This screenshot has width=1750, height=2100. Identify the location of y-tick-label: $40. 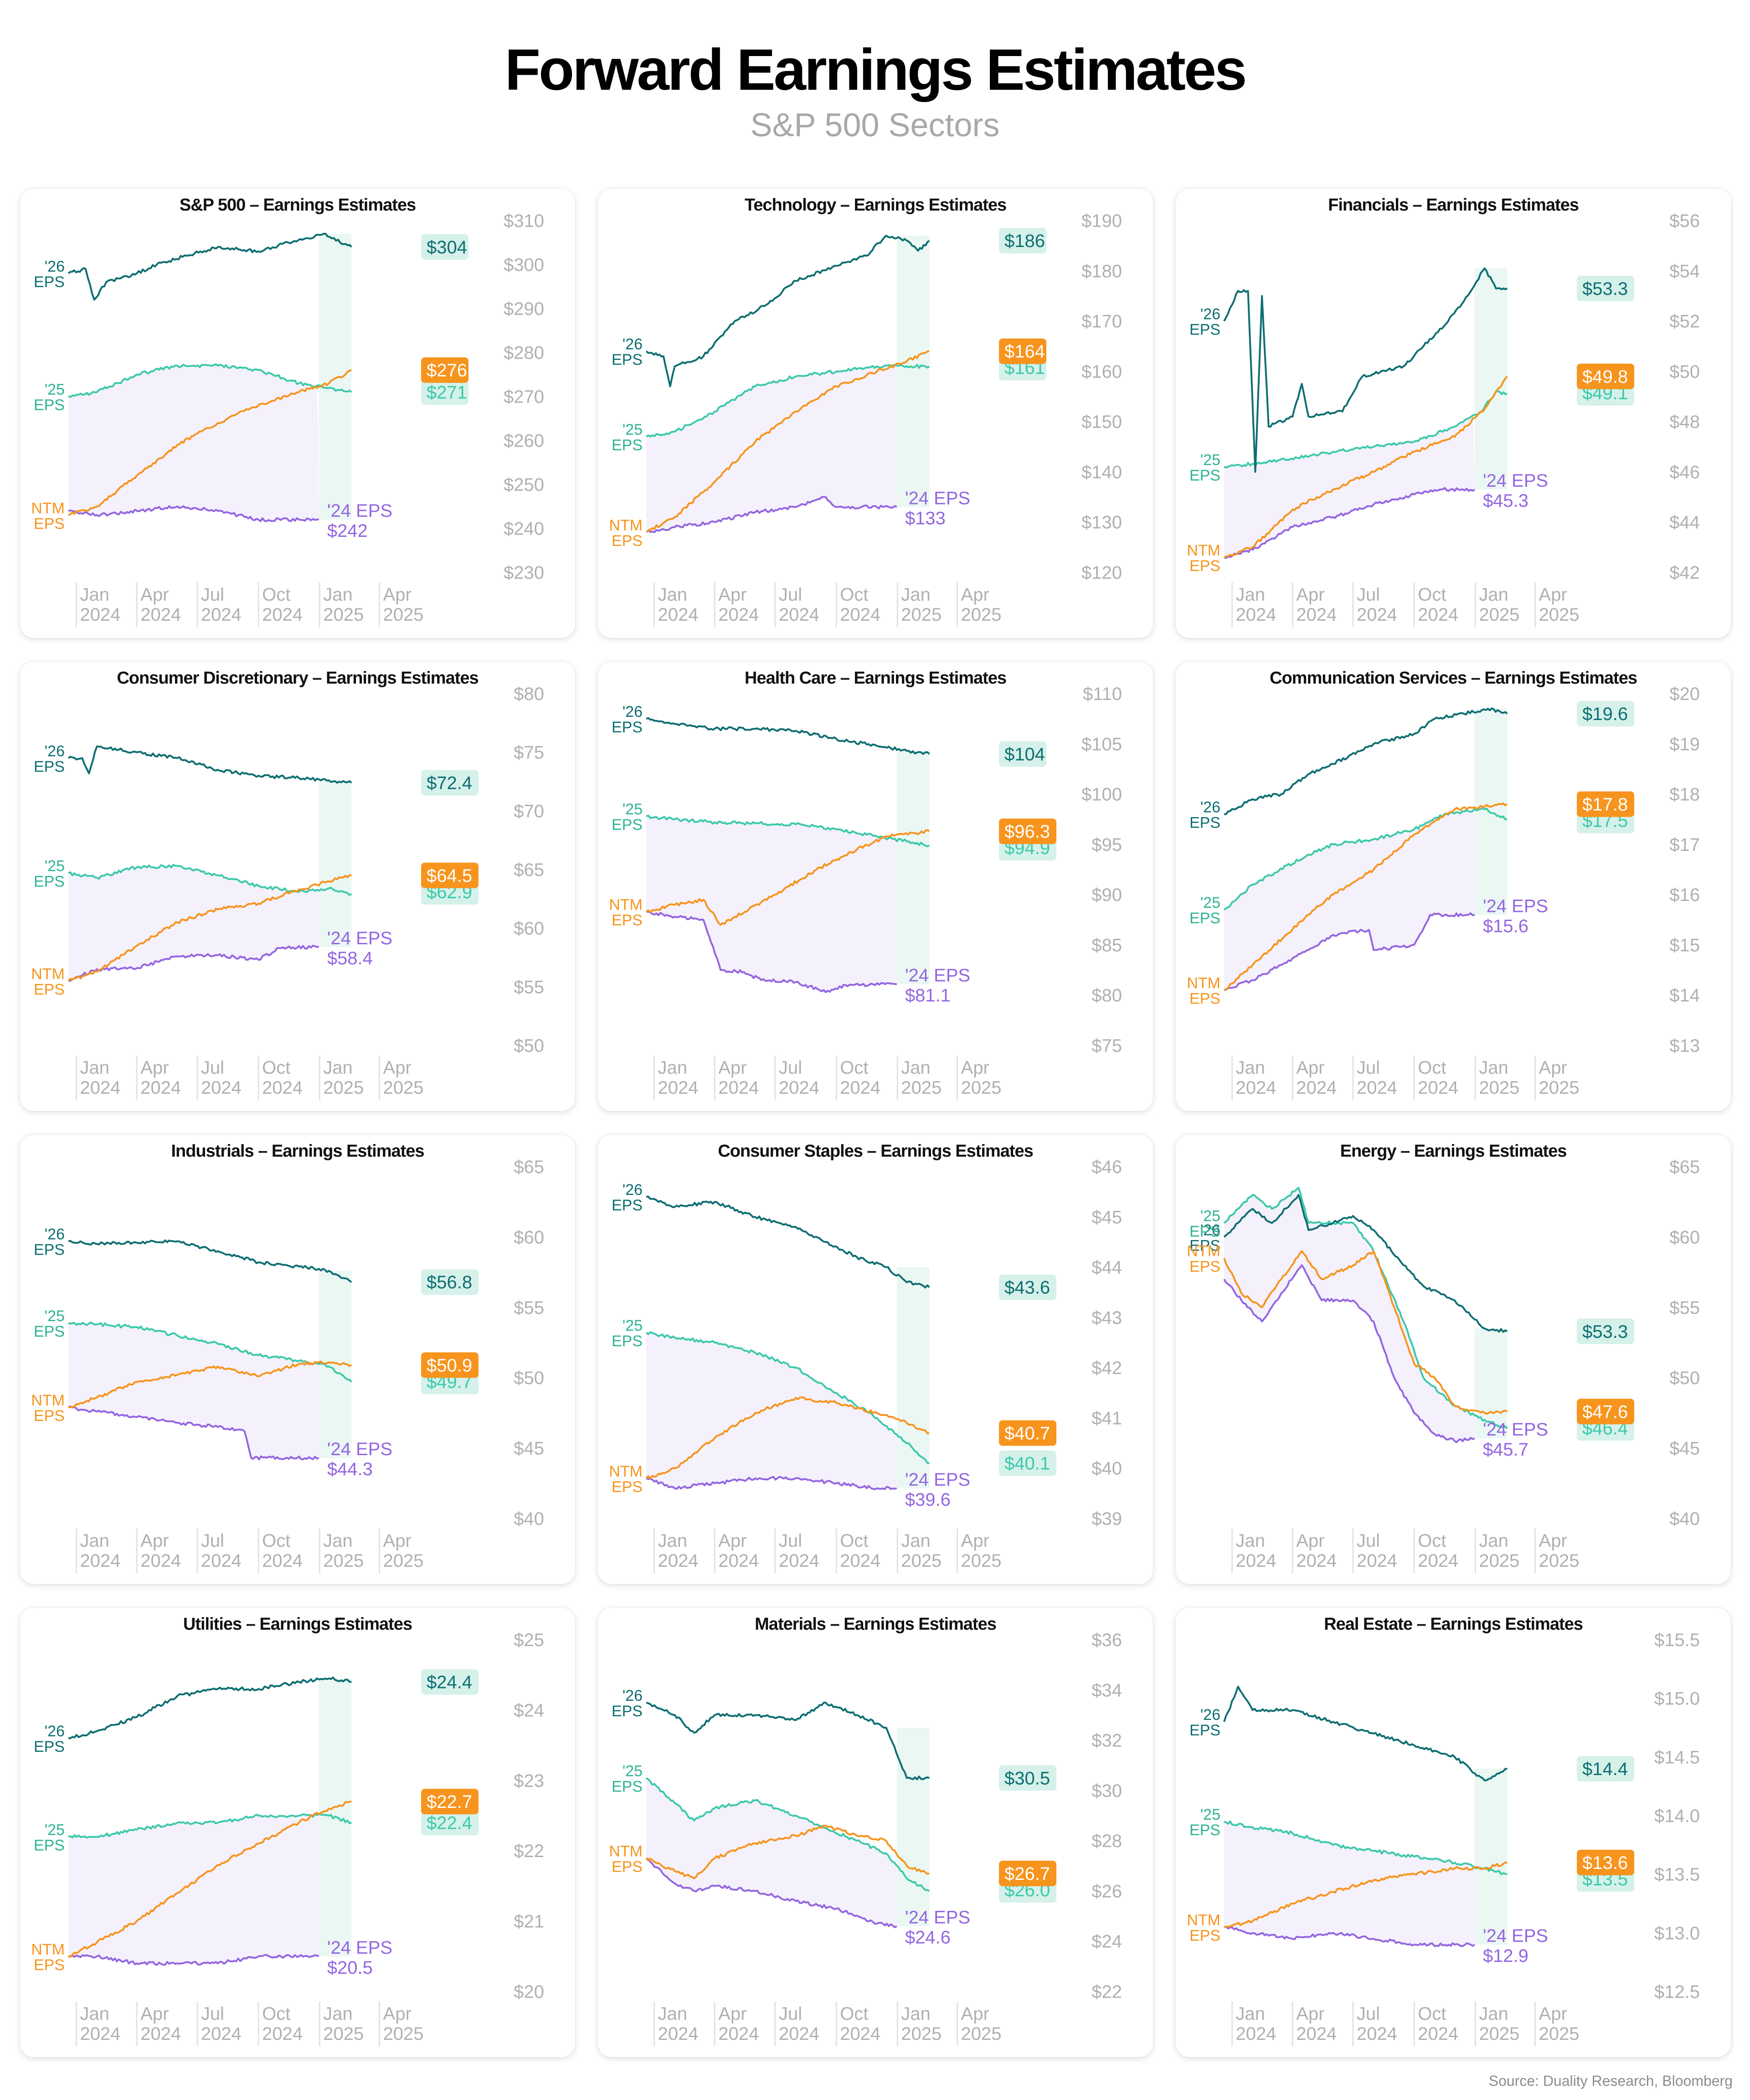
(1106, 1469).